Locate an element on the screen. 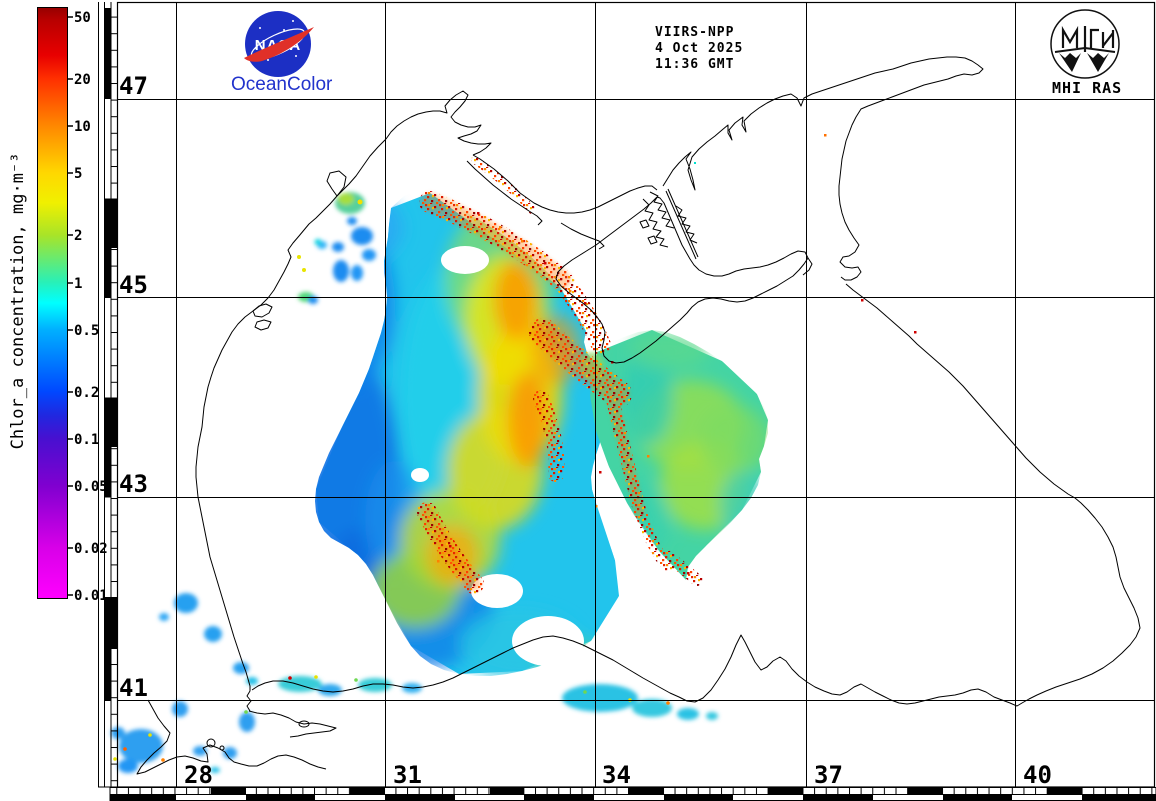 Image resolution: width=1156 pixels, height=801 pixels. longitude-label: 34 is located at coordinates (616, 775).